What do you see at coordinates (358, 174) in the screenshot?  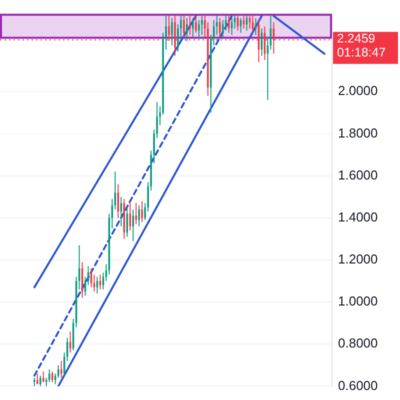 I see `y-tick-label: 1.6000` at bounding box center [358, 174].